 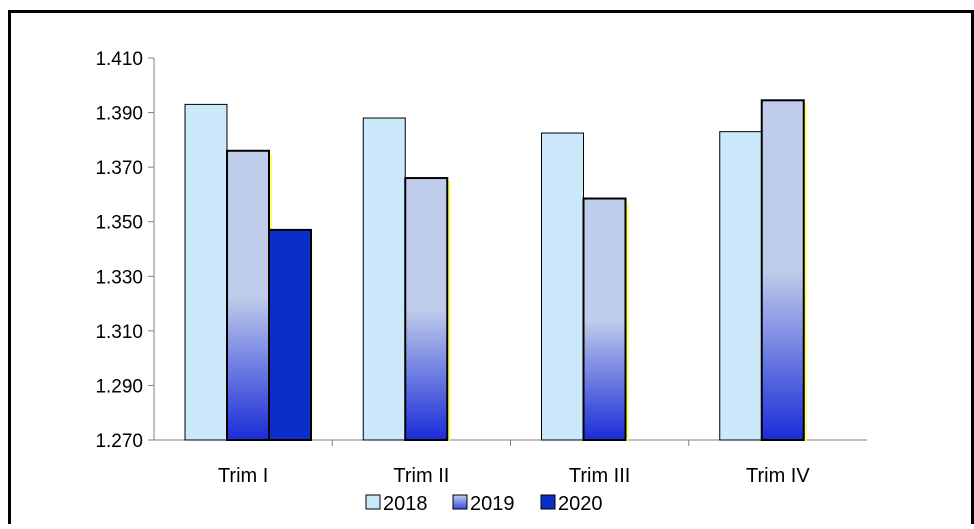 What do you see at coordinates (741, 286) in the screenshot?
I see `bar-2018-trim-iv` at bounding box center [741, 286].